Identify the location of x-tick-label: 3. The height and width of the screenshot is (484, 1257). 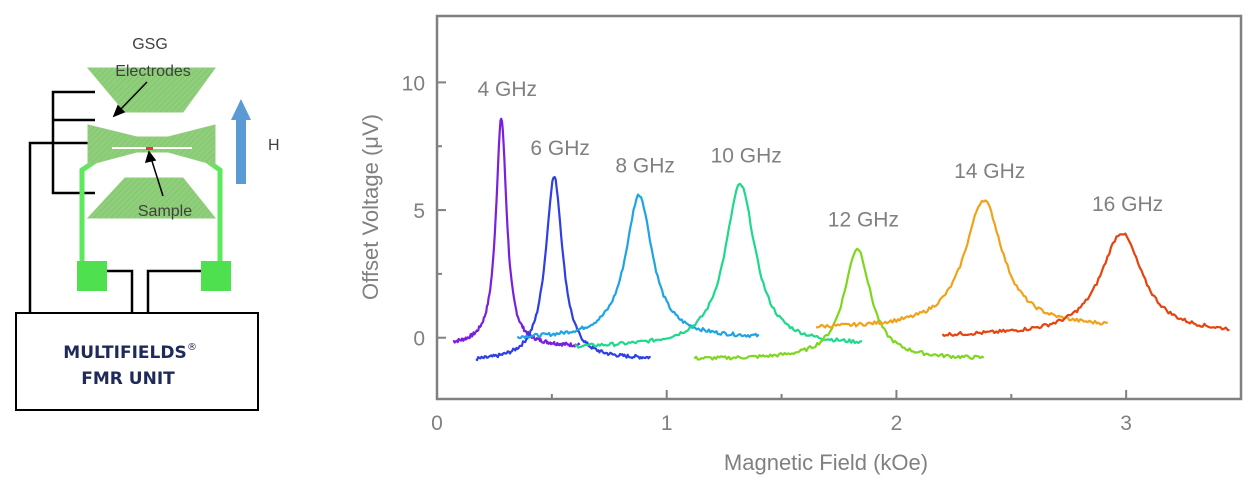
(1126, 423).